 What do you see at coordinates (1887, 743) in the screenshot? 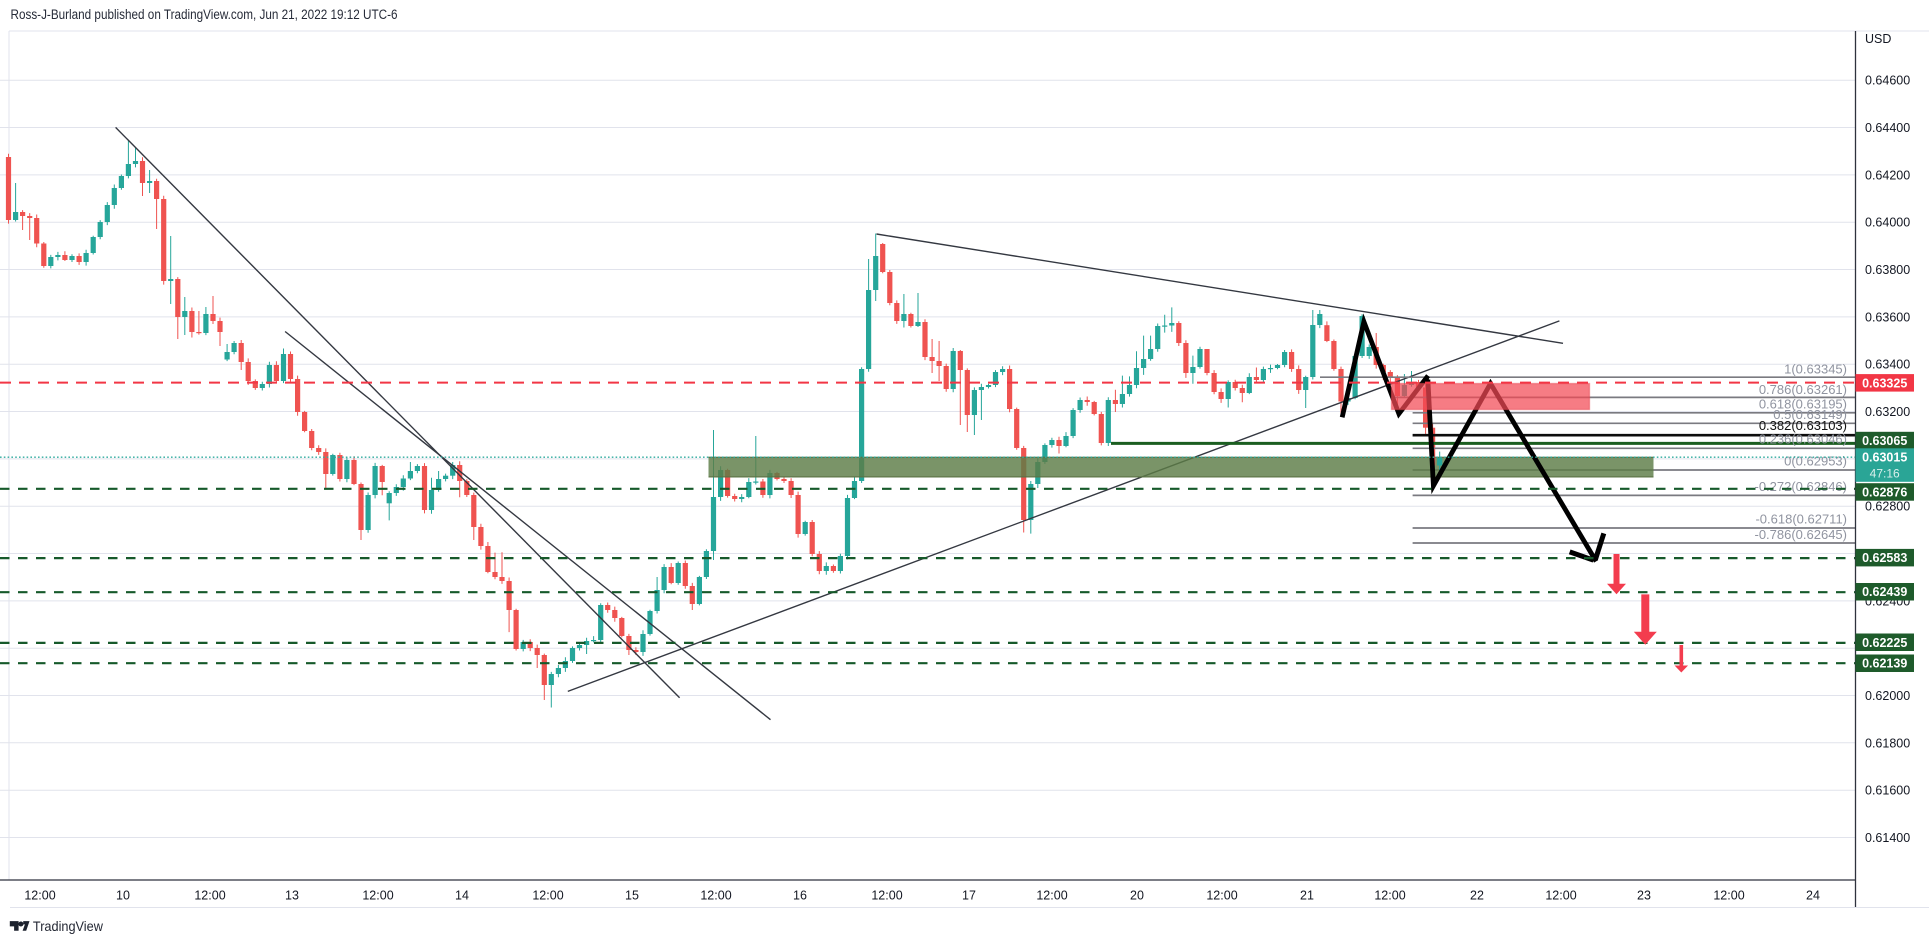
I see `svg-text: 0.61800` at bounding box center [1887, 743].